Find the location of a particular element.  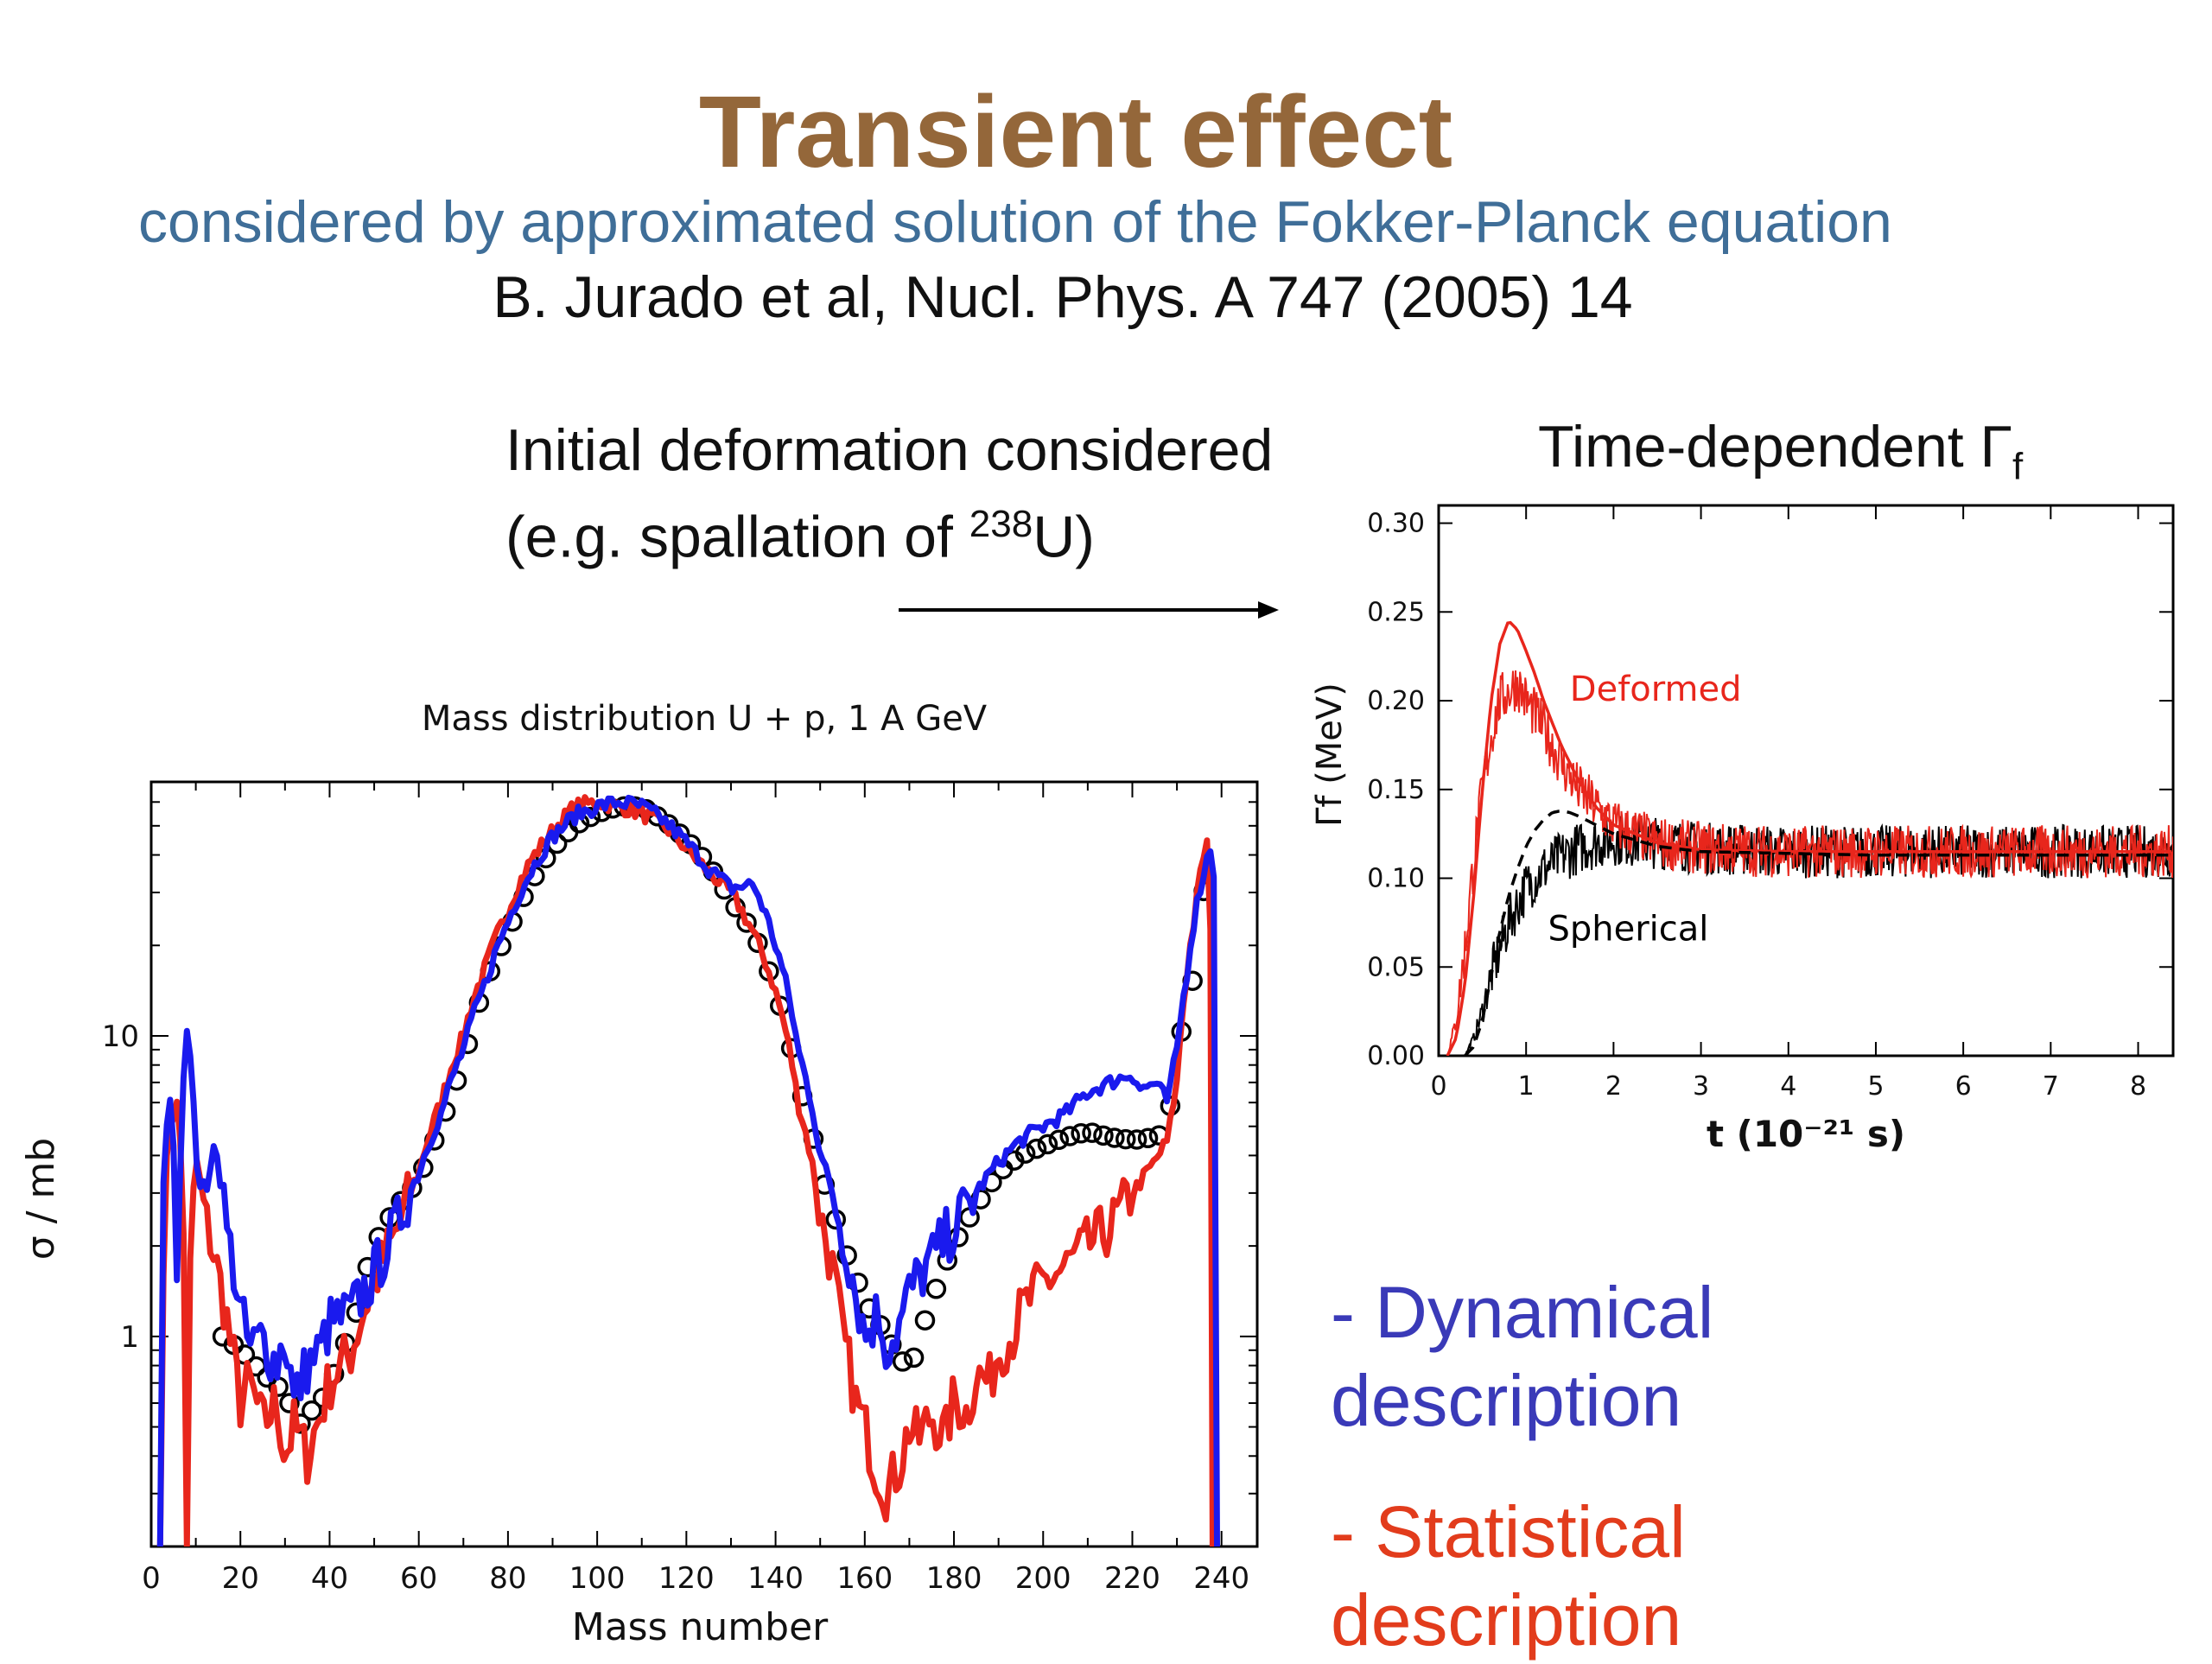

legend-statistical-line2: description is located at coordinates (1506, 1620).